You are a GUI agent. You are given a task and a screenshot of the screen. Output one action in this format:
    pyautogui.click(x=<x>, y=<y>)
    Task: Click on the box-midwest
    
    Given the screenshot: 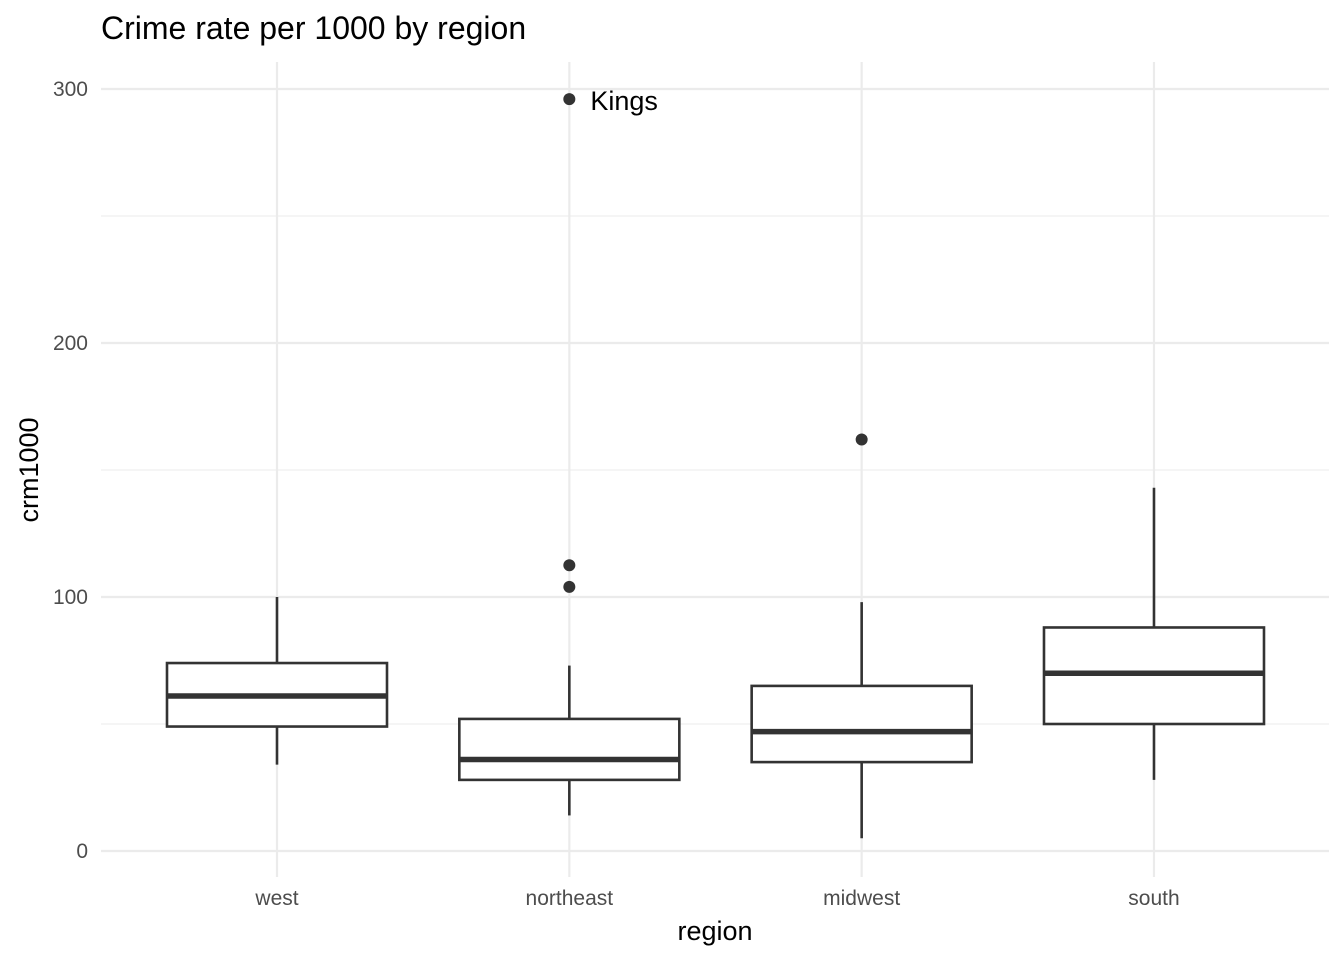 What is the action you would take?
    pyautogui.click(x=861, y=636)
    